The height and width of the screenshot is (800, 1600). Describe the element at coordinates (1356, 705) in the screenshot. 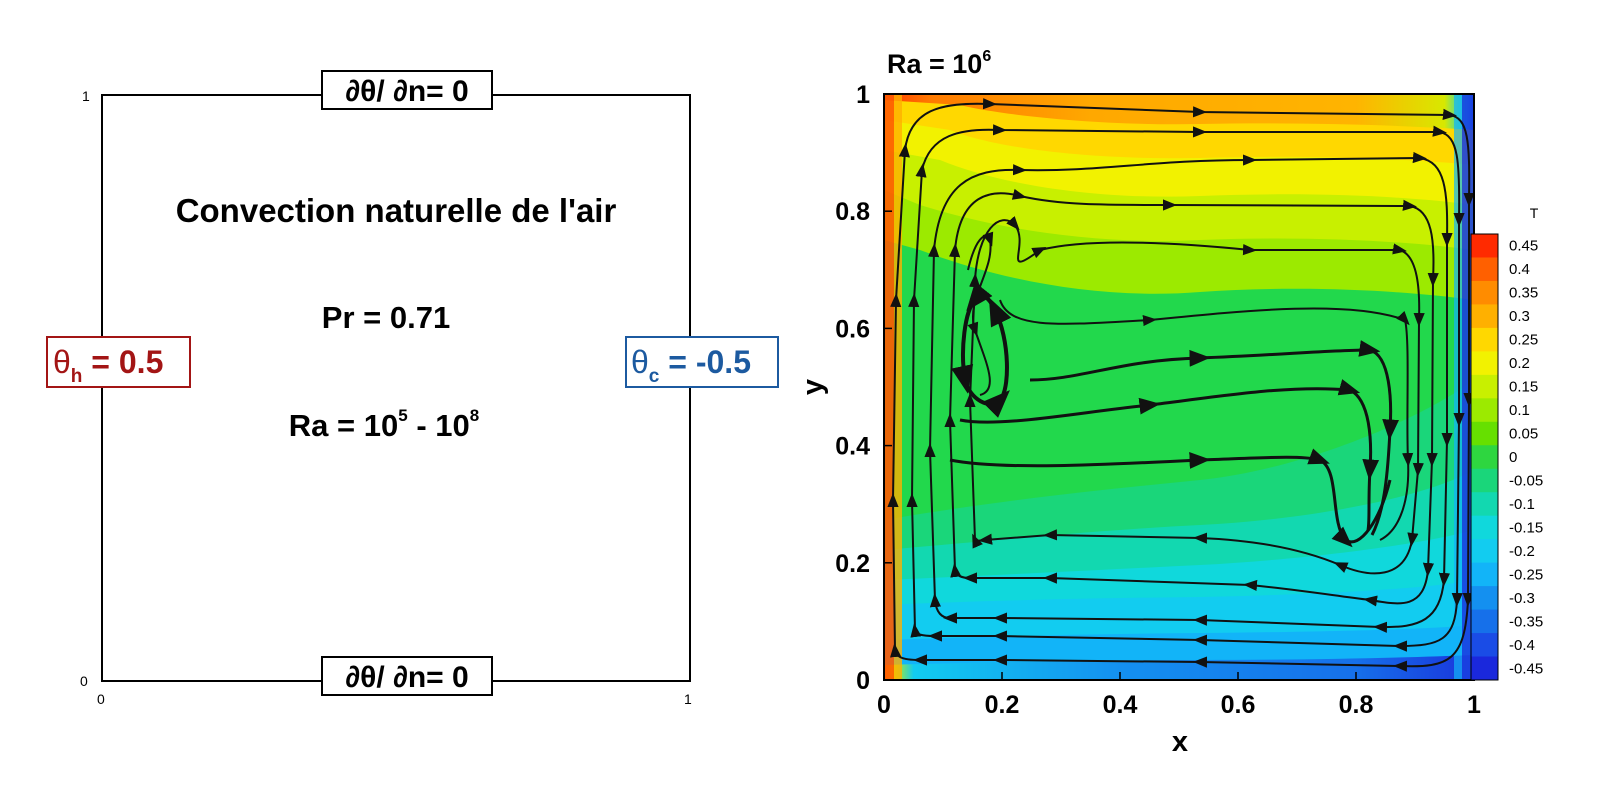

I see `x-tick-label: 0.8` at that location.